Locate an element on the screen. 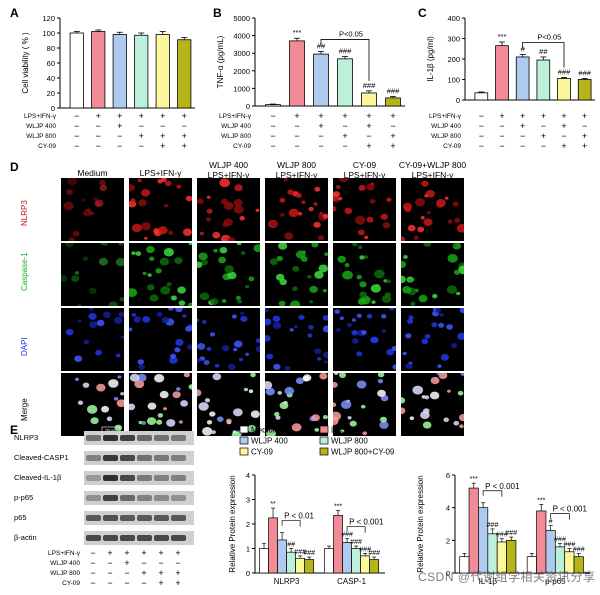 Image resolution: width=600 pixels, height=595 pixels. significance-mark: ## is located at coordinates (543, 51).